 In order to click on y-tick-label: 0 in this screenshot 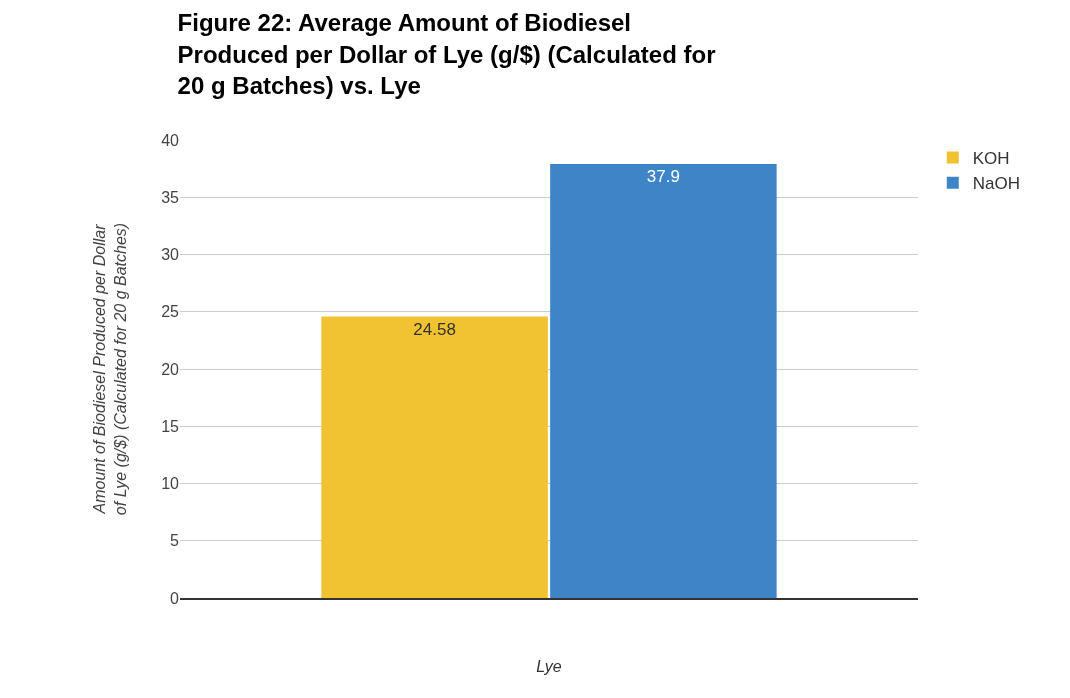, I will do `click(175, 598)`.